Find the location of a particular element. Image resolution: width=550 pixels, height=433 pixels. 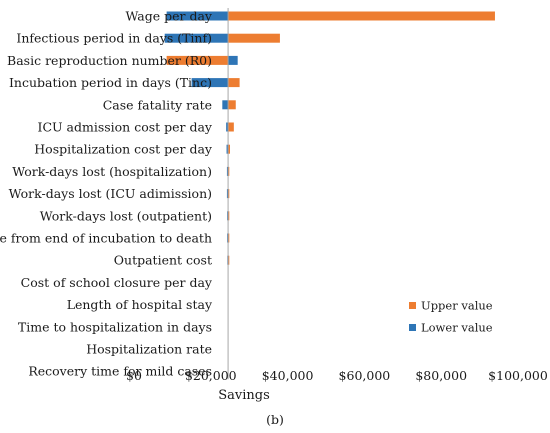

lower-value-bar-hospitalization-cost-per-day is located at coordinates (227, 149).